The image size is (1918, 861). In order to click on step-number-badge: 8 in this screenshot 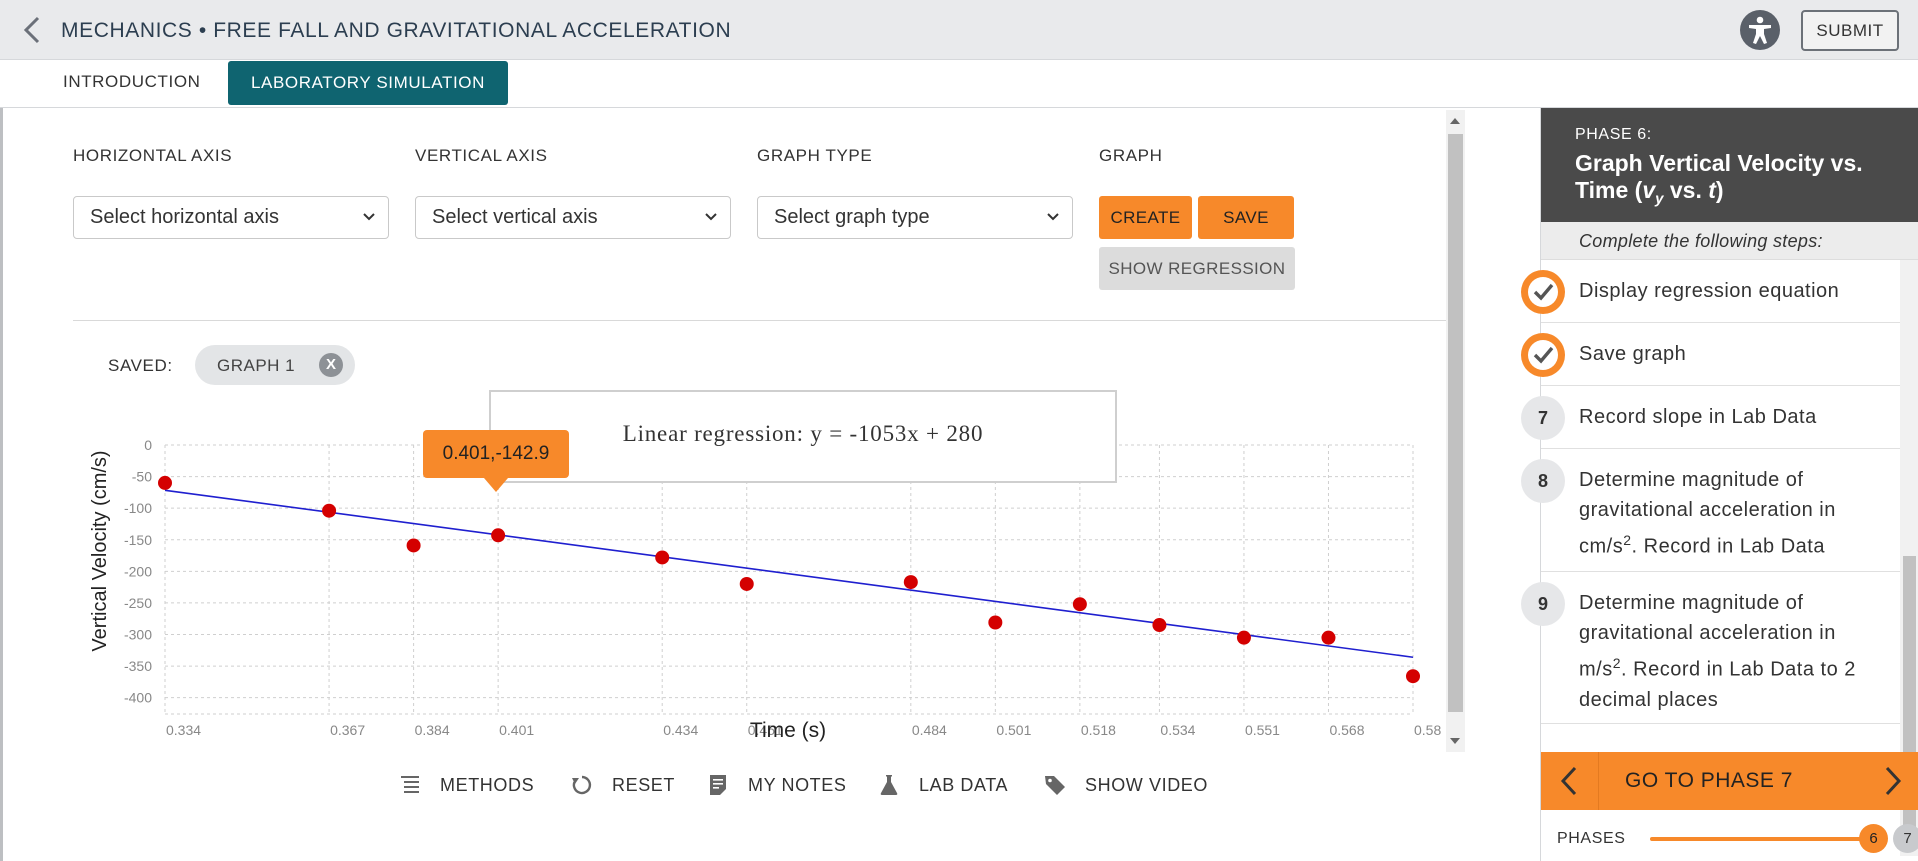, I will do `click(1543, 481)`.